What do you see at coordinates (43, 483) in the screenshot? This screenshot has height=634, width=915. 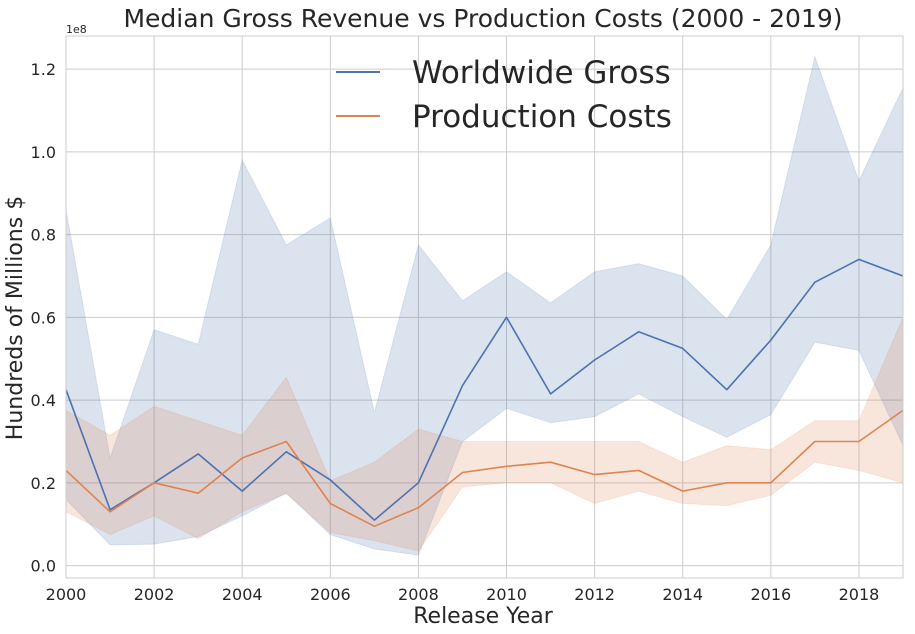 I see `y-tick-label: 0.2` at bounding box center [43, 483].